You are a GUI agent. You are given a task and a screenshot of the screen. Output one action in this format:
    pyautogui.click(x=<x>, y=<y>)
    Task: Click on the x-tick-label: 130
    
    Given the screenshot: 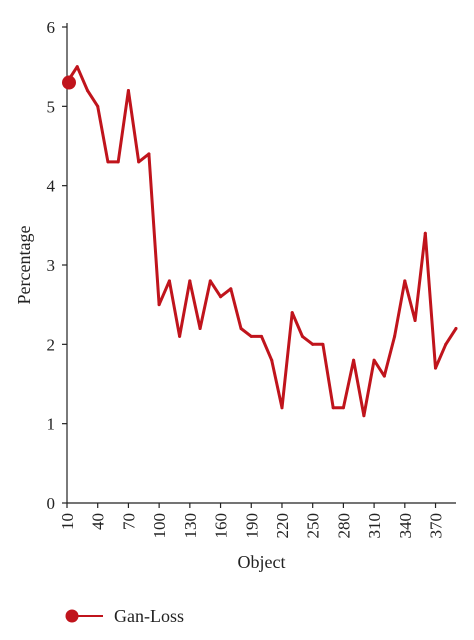 What is the action you would take?
    pyautogui.click(x=190, y=526)
    